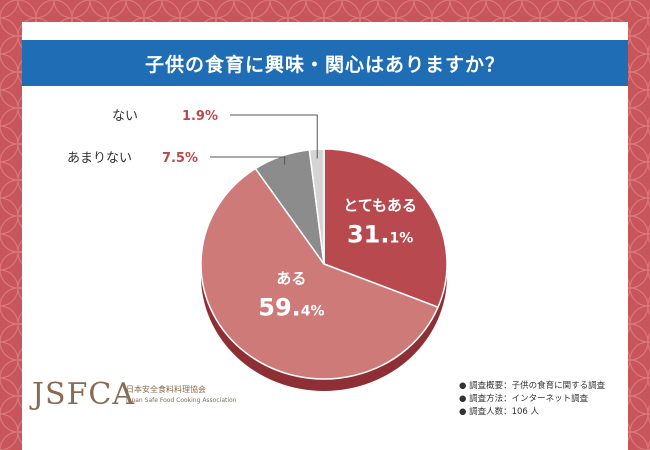 This screenshot has height=450, width=650. What do you see at coordinates (532, 386) in the screenshot?
I see `survey-note-overview: ● 調査概要：子供の食育に関する調査` at bounding box center [532, 386].